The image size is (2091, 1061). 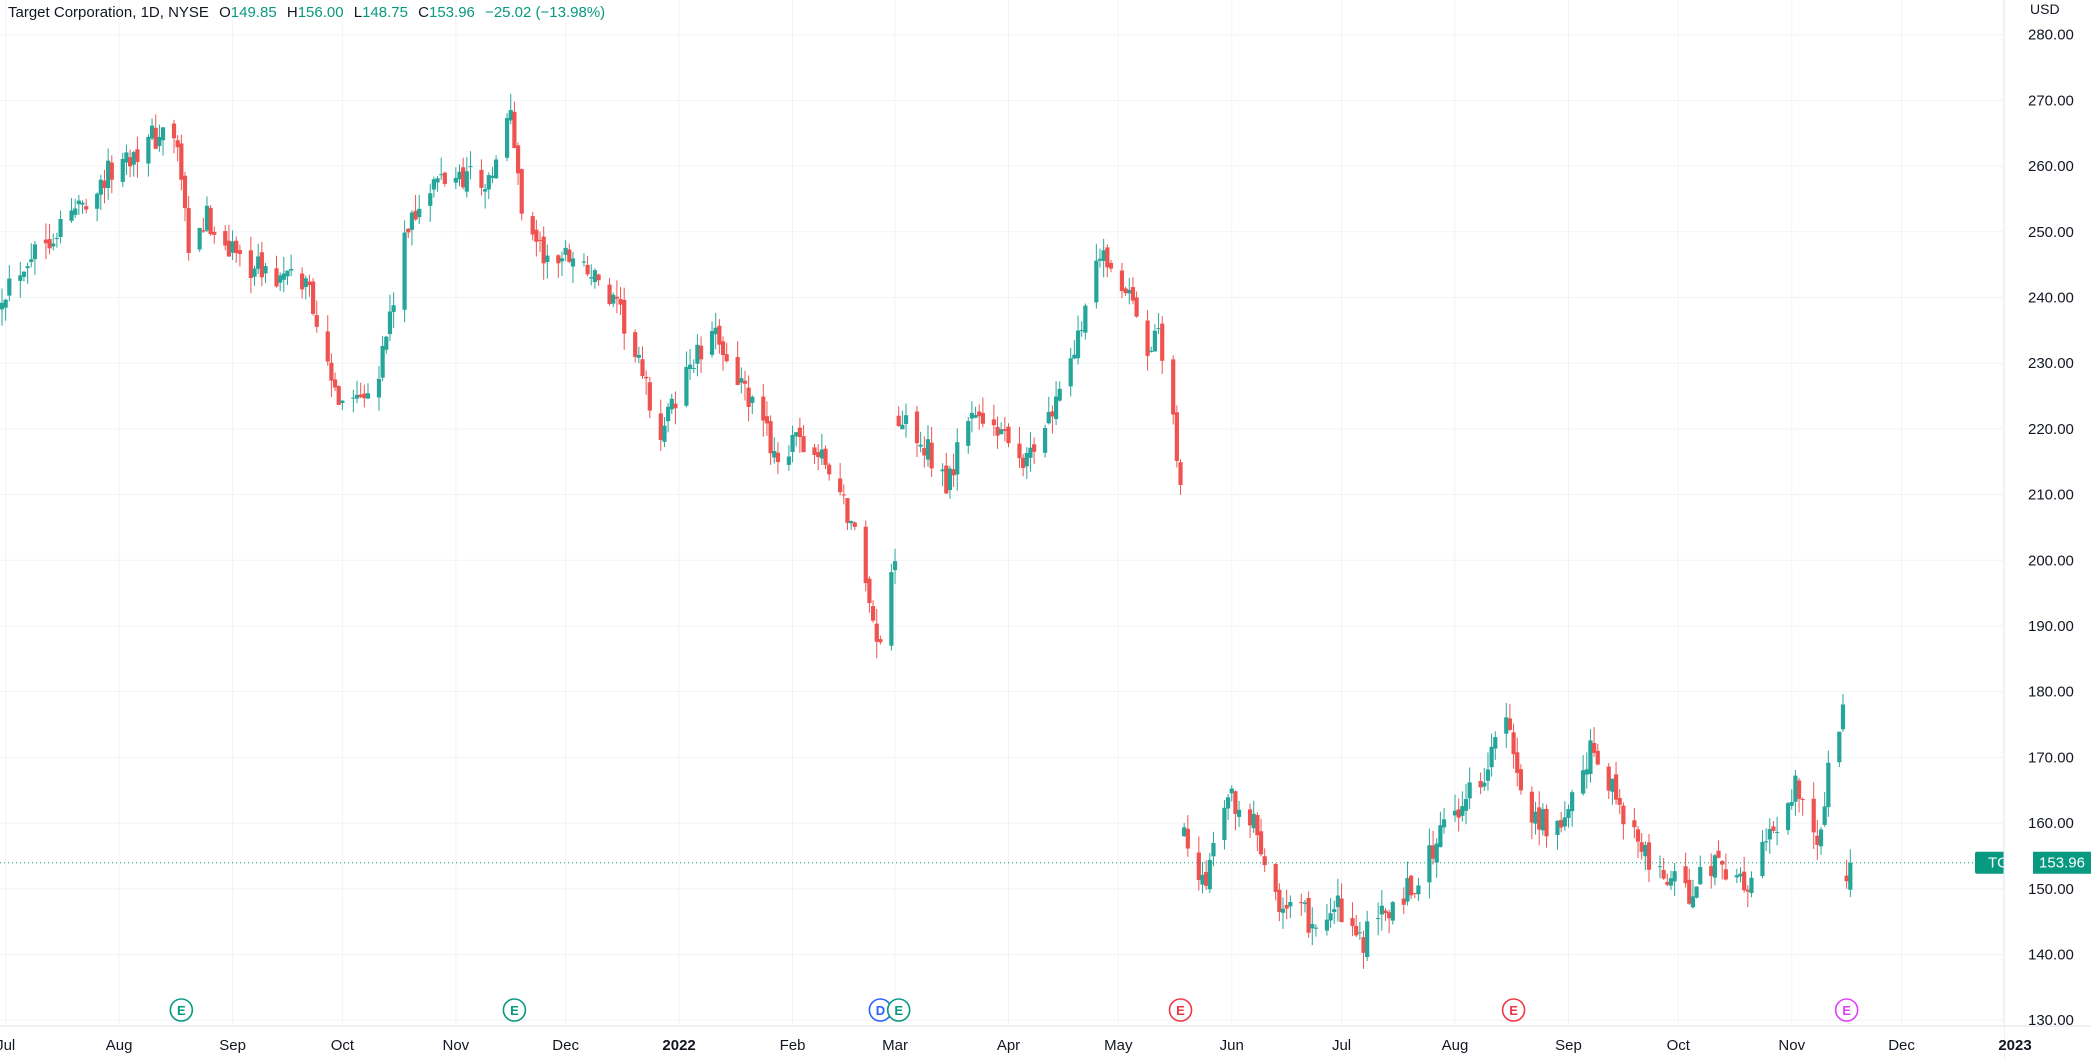 I want to click on event-label: E, so click(x=1846, y=1010).